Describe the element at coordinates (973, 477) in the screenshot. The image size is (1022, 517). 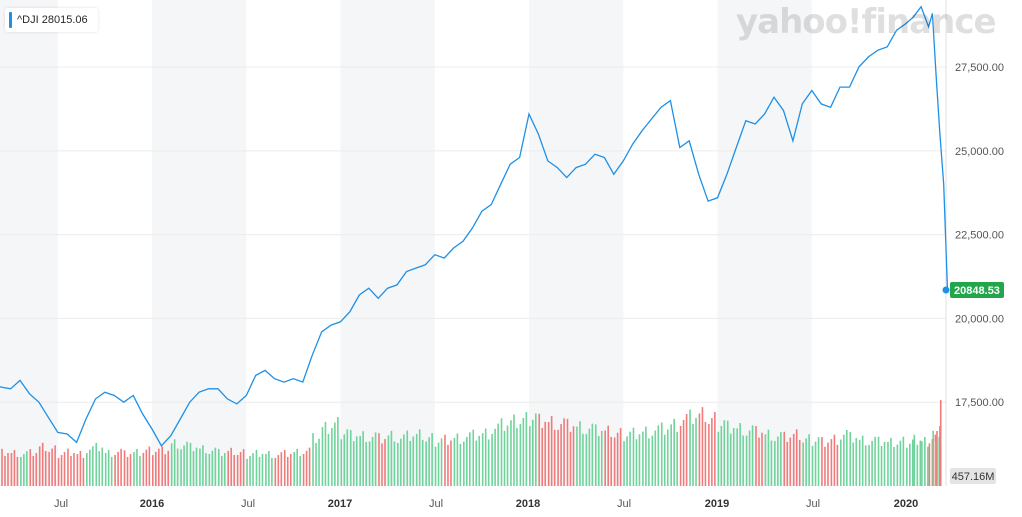
I see `volume-label: 457.16M` at that location.